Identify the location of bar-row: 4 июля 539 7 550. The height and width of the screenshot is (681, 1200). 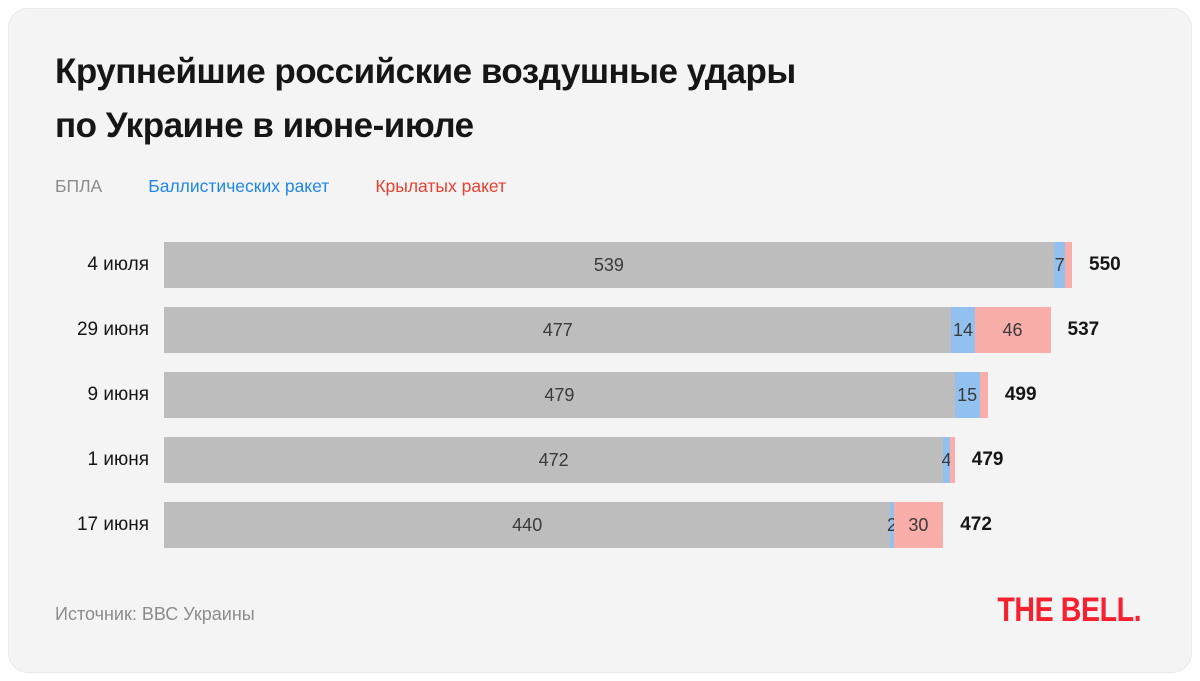
(613, 265).